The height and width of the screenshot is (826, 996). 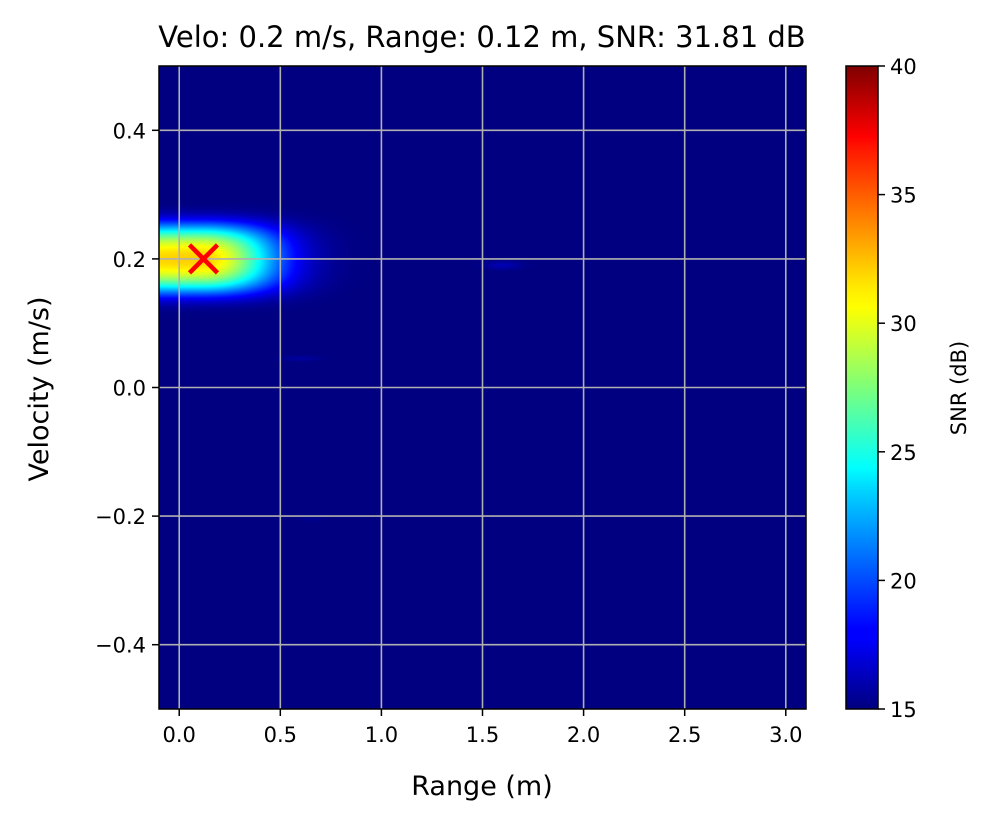 I want to click on x-tick-label: 1.5, so click(x=482, y=735).